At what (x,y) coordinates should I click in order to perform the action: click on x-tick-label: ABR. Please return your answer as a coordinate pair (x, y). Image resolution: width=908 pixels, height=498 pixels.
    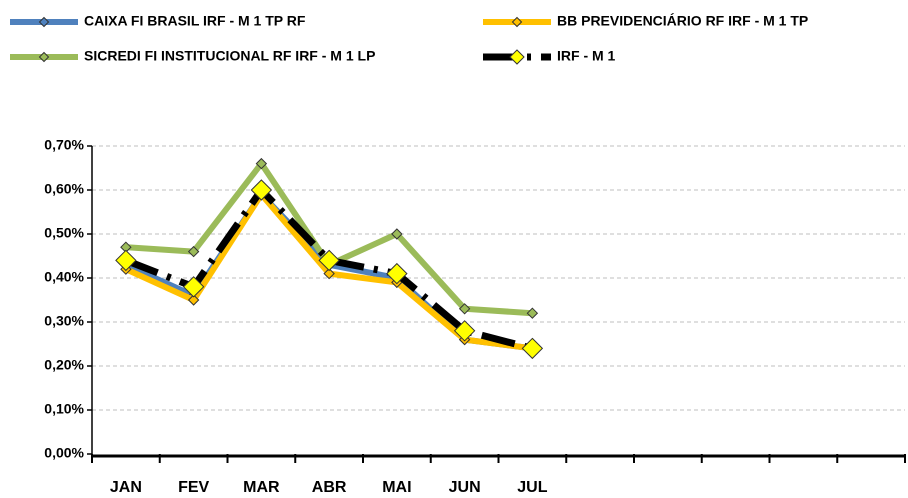
    Looking at the image, I should click on (329, 487).